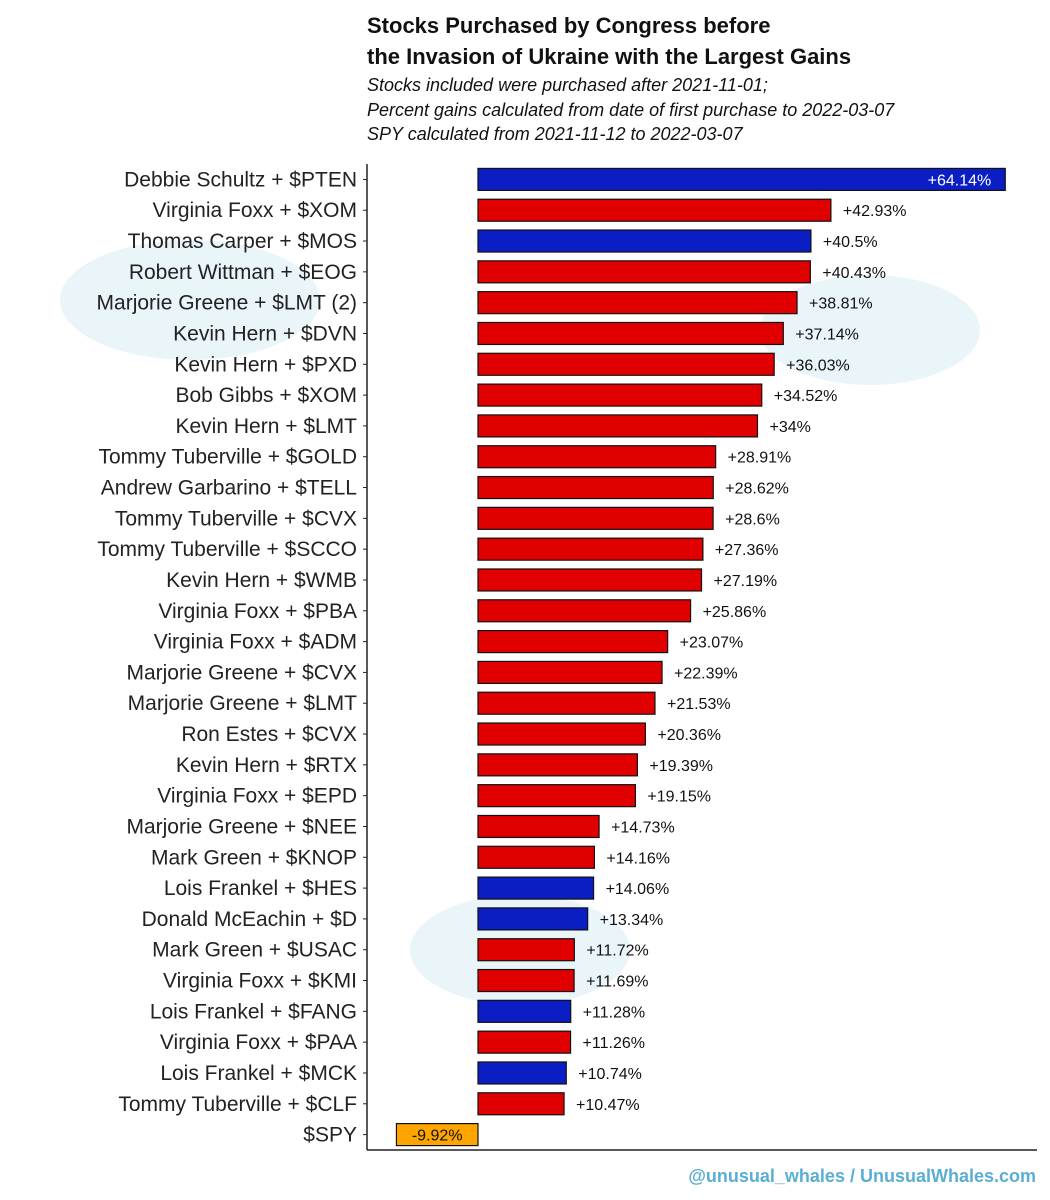 The height and width of the screenshot is (1200, 1050). I want to click on data-label: +21.53%, so click(699, 704).